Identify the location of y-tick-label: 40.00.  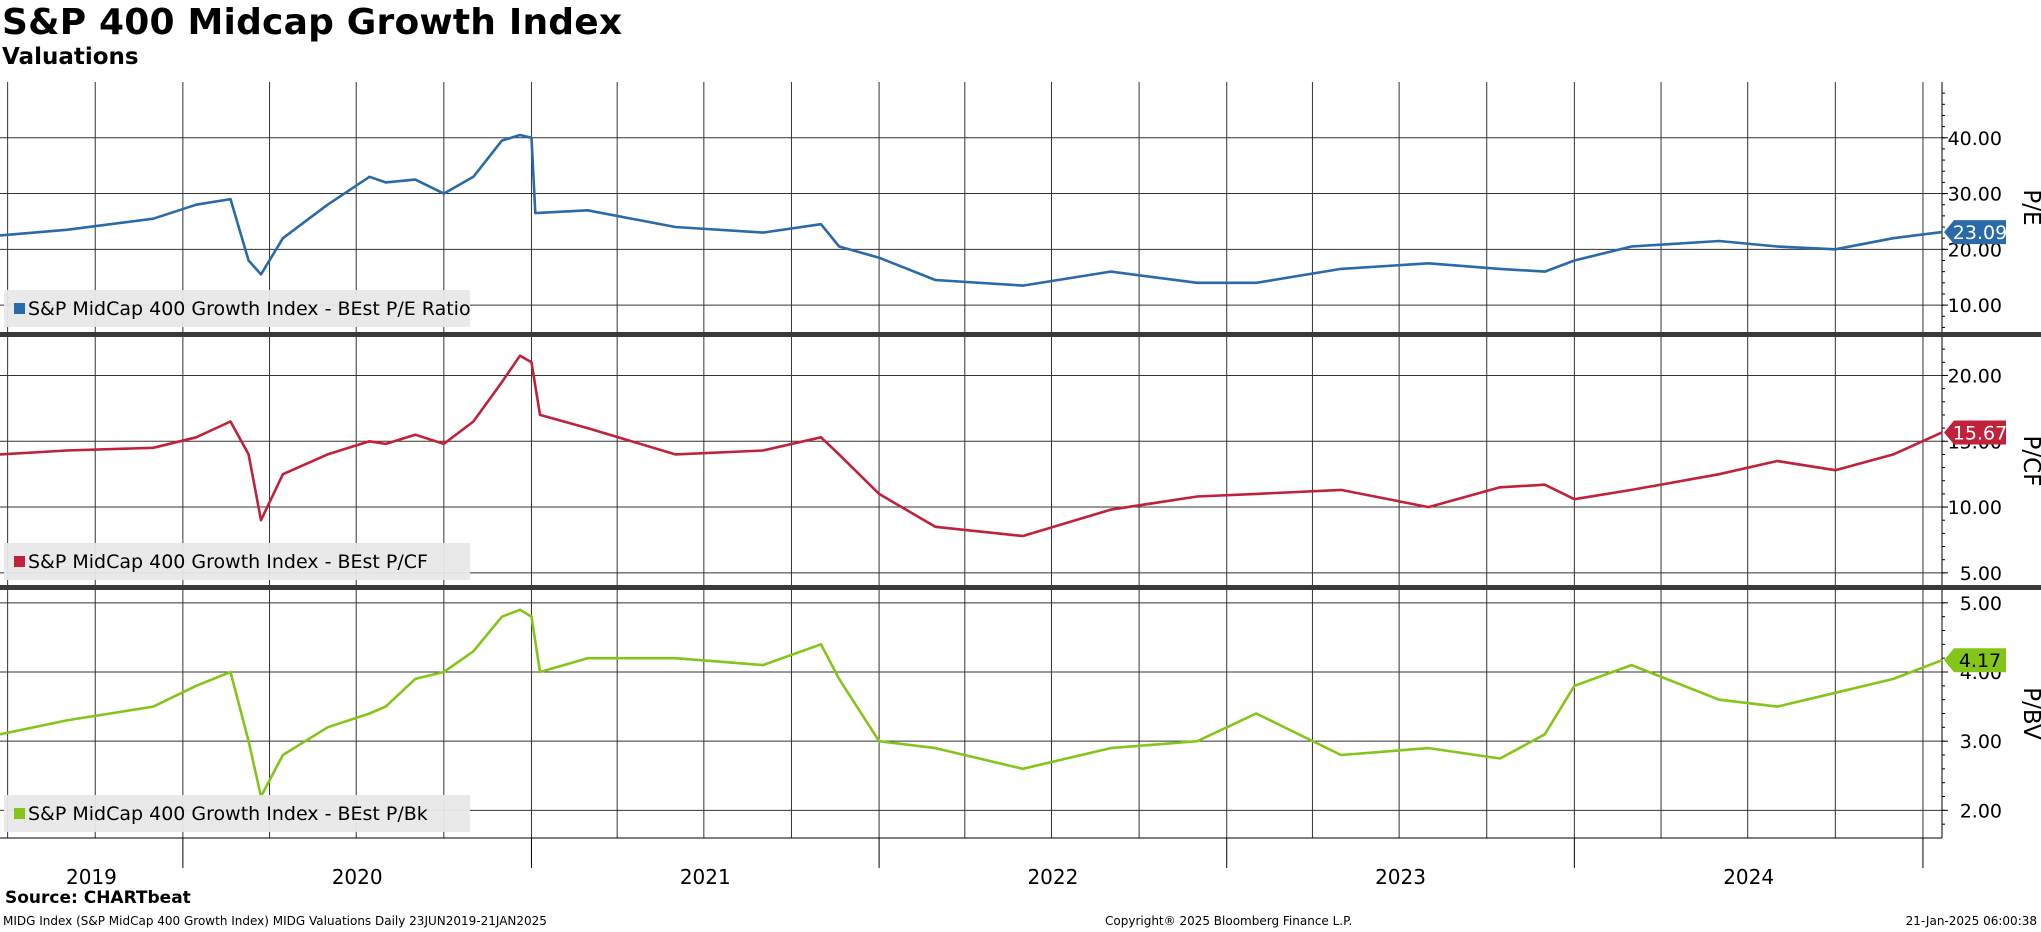
(1975, 139).